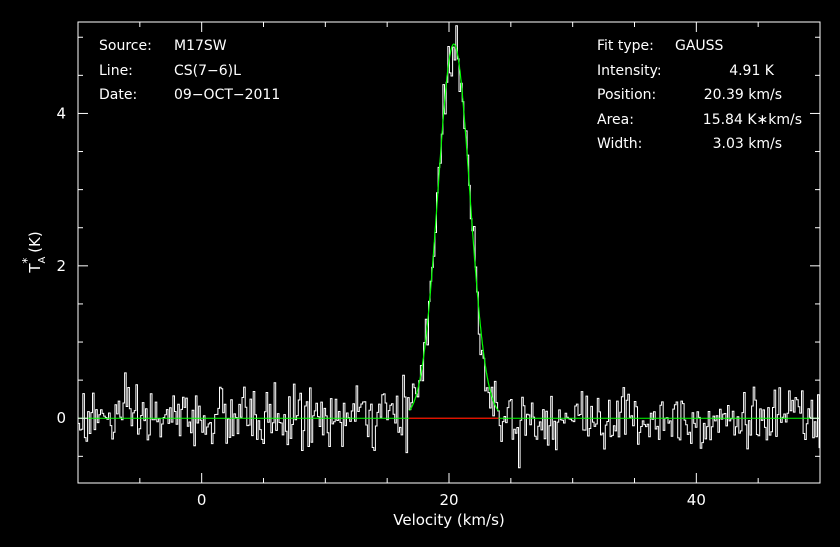 The height and width of the screenshot is (547, 840). What do you see at coordinates (200, 46) in the screenshot?
I see `source-value: M17SW` at bounding box center [200, 46].